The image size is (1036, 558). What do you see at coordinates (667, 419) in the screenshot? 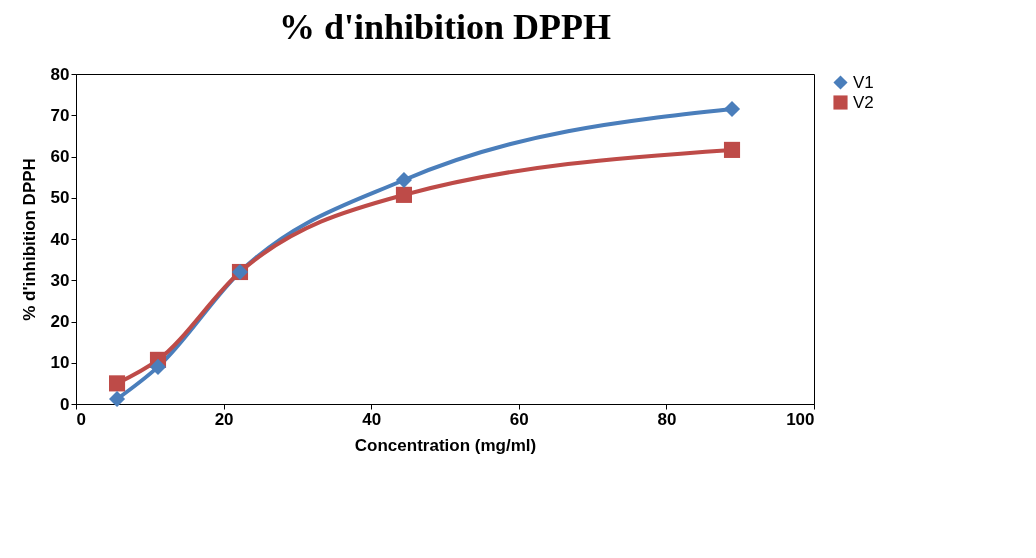
I see `x-tick-label: 80` at bounding box center [667, 419].